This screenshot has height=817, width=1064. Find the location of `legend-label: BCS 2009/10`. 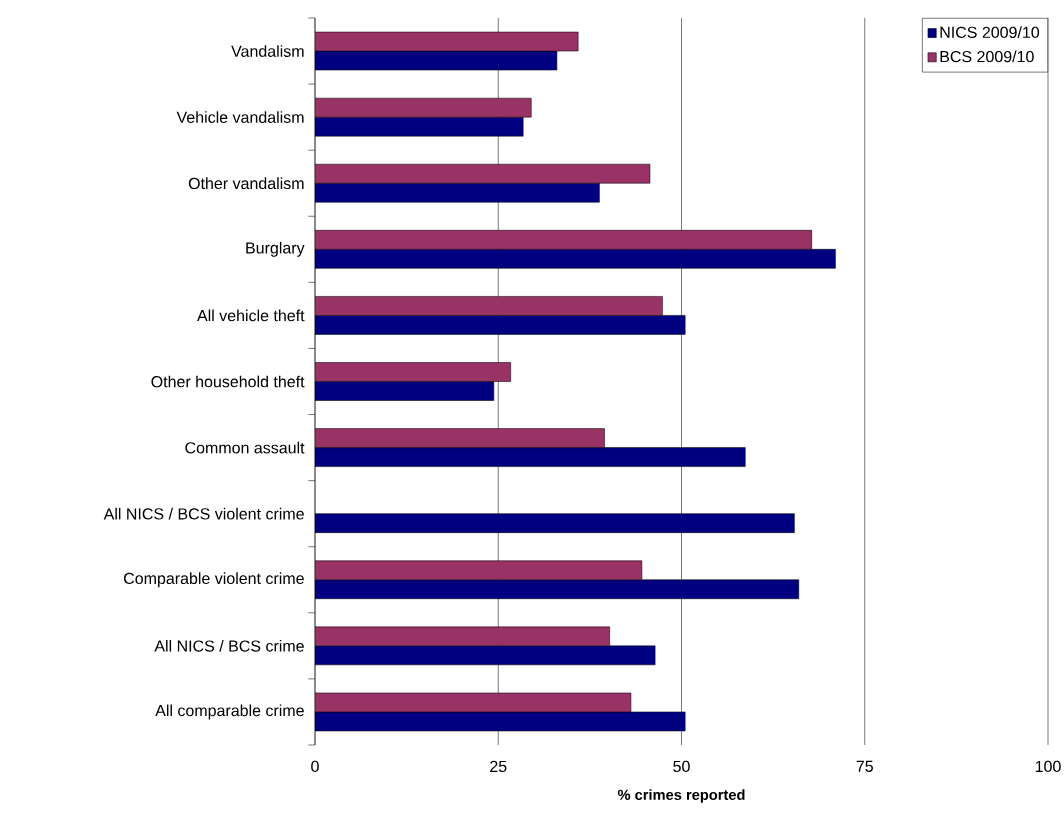

legend-label: BCS 2009/10 is located at coordinates (987, 56).